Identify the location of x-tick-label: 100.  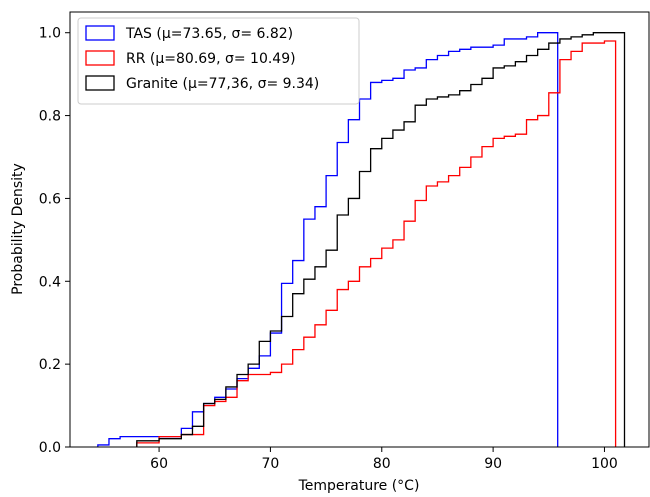
(604, 464).